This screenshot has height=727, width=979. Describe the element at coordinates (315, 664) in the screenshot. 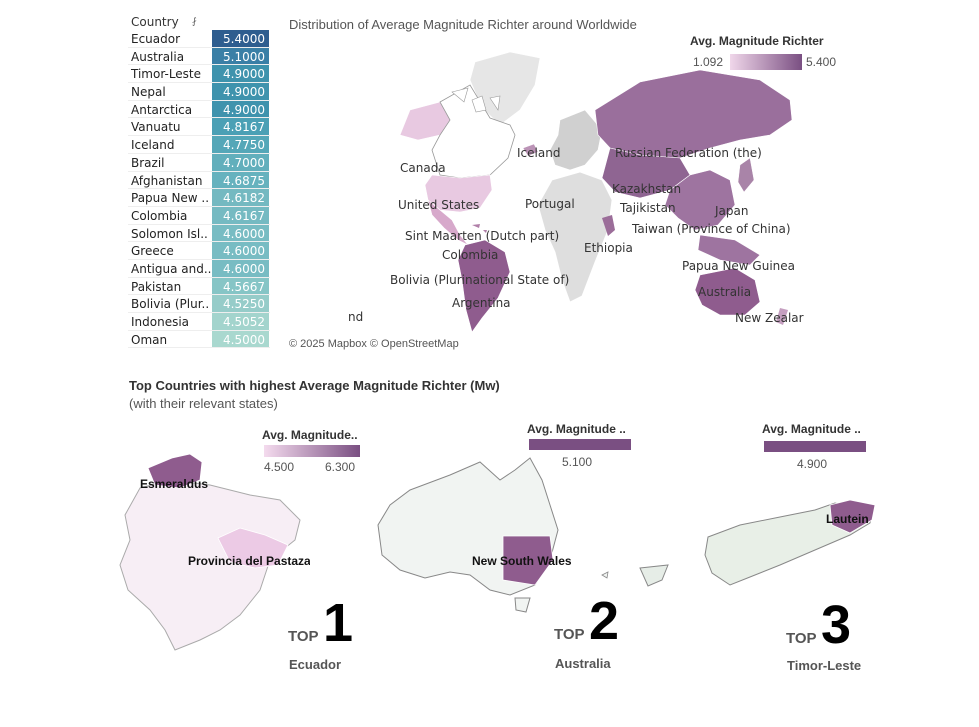

I see `top-1-country: Ecuador` at that location.